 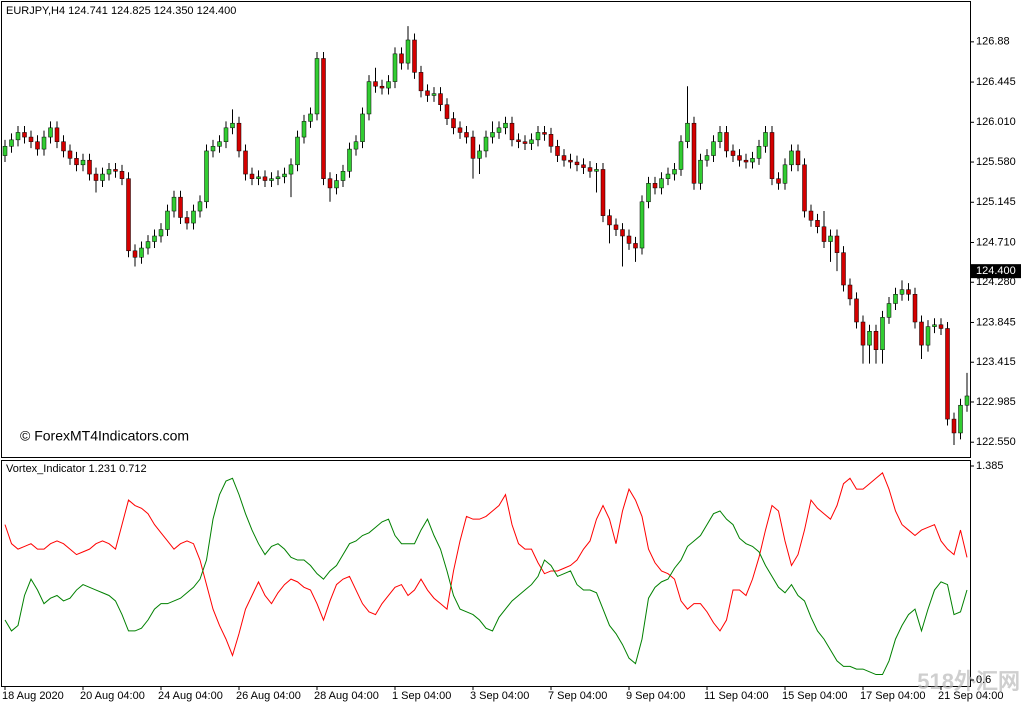 I want to click on x-tick-label: 1 Sep 04:00, so click(x=421, y=696).